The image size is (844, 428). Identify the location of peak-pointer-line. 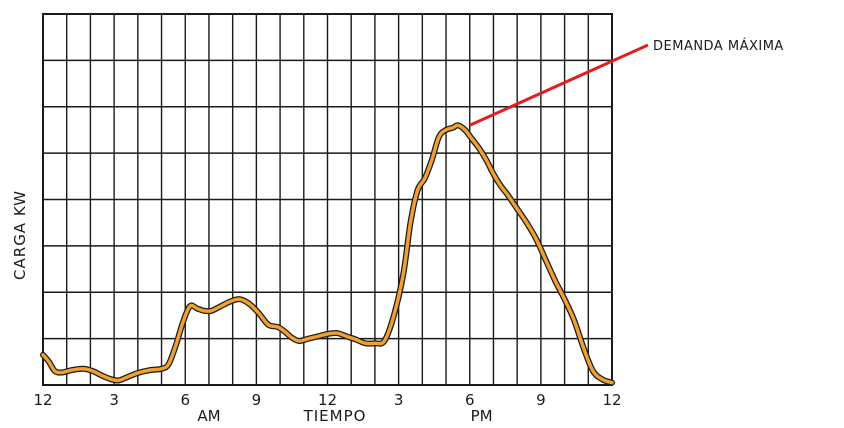
(559, 85).